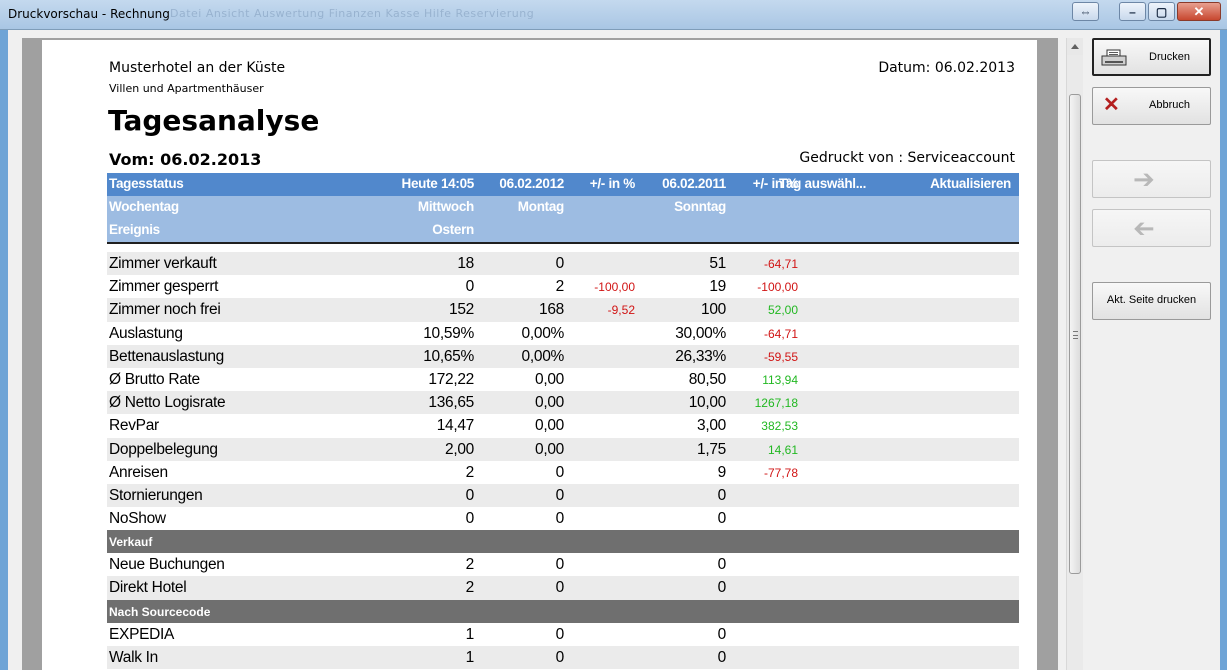 The width and height of the screenshot is (1227, 670). I want to click on source-rows: EXPEDIA 1 0 0 Walk In 1 0 0, so click(563, 646).